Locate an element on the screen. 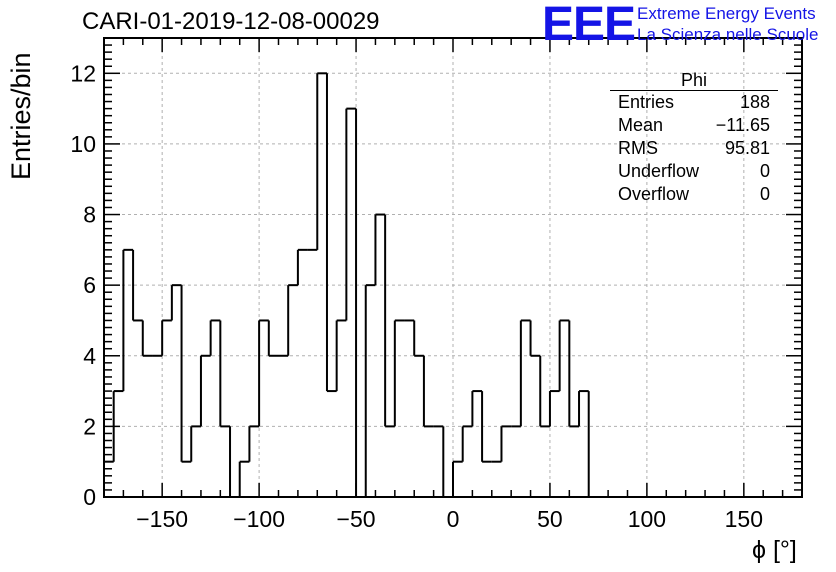  logo-line-2: La Scienza nelle Scuole is located at coordinates (728, 34).